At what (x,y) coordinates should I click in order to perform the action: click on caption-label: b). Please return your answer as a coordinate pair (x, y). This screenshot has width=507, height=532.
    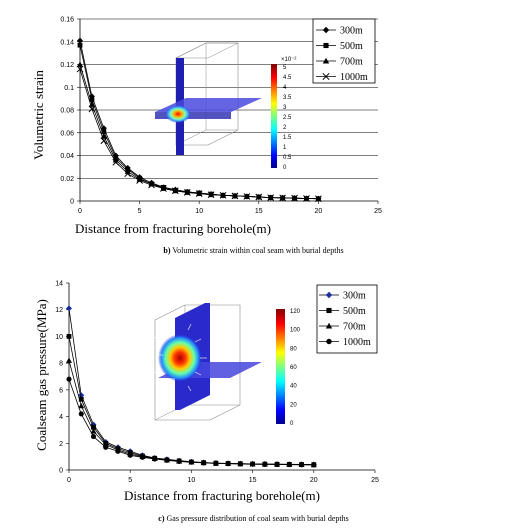
    Looking at the image, I should click on (167, 250).